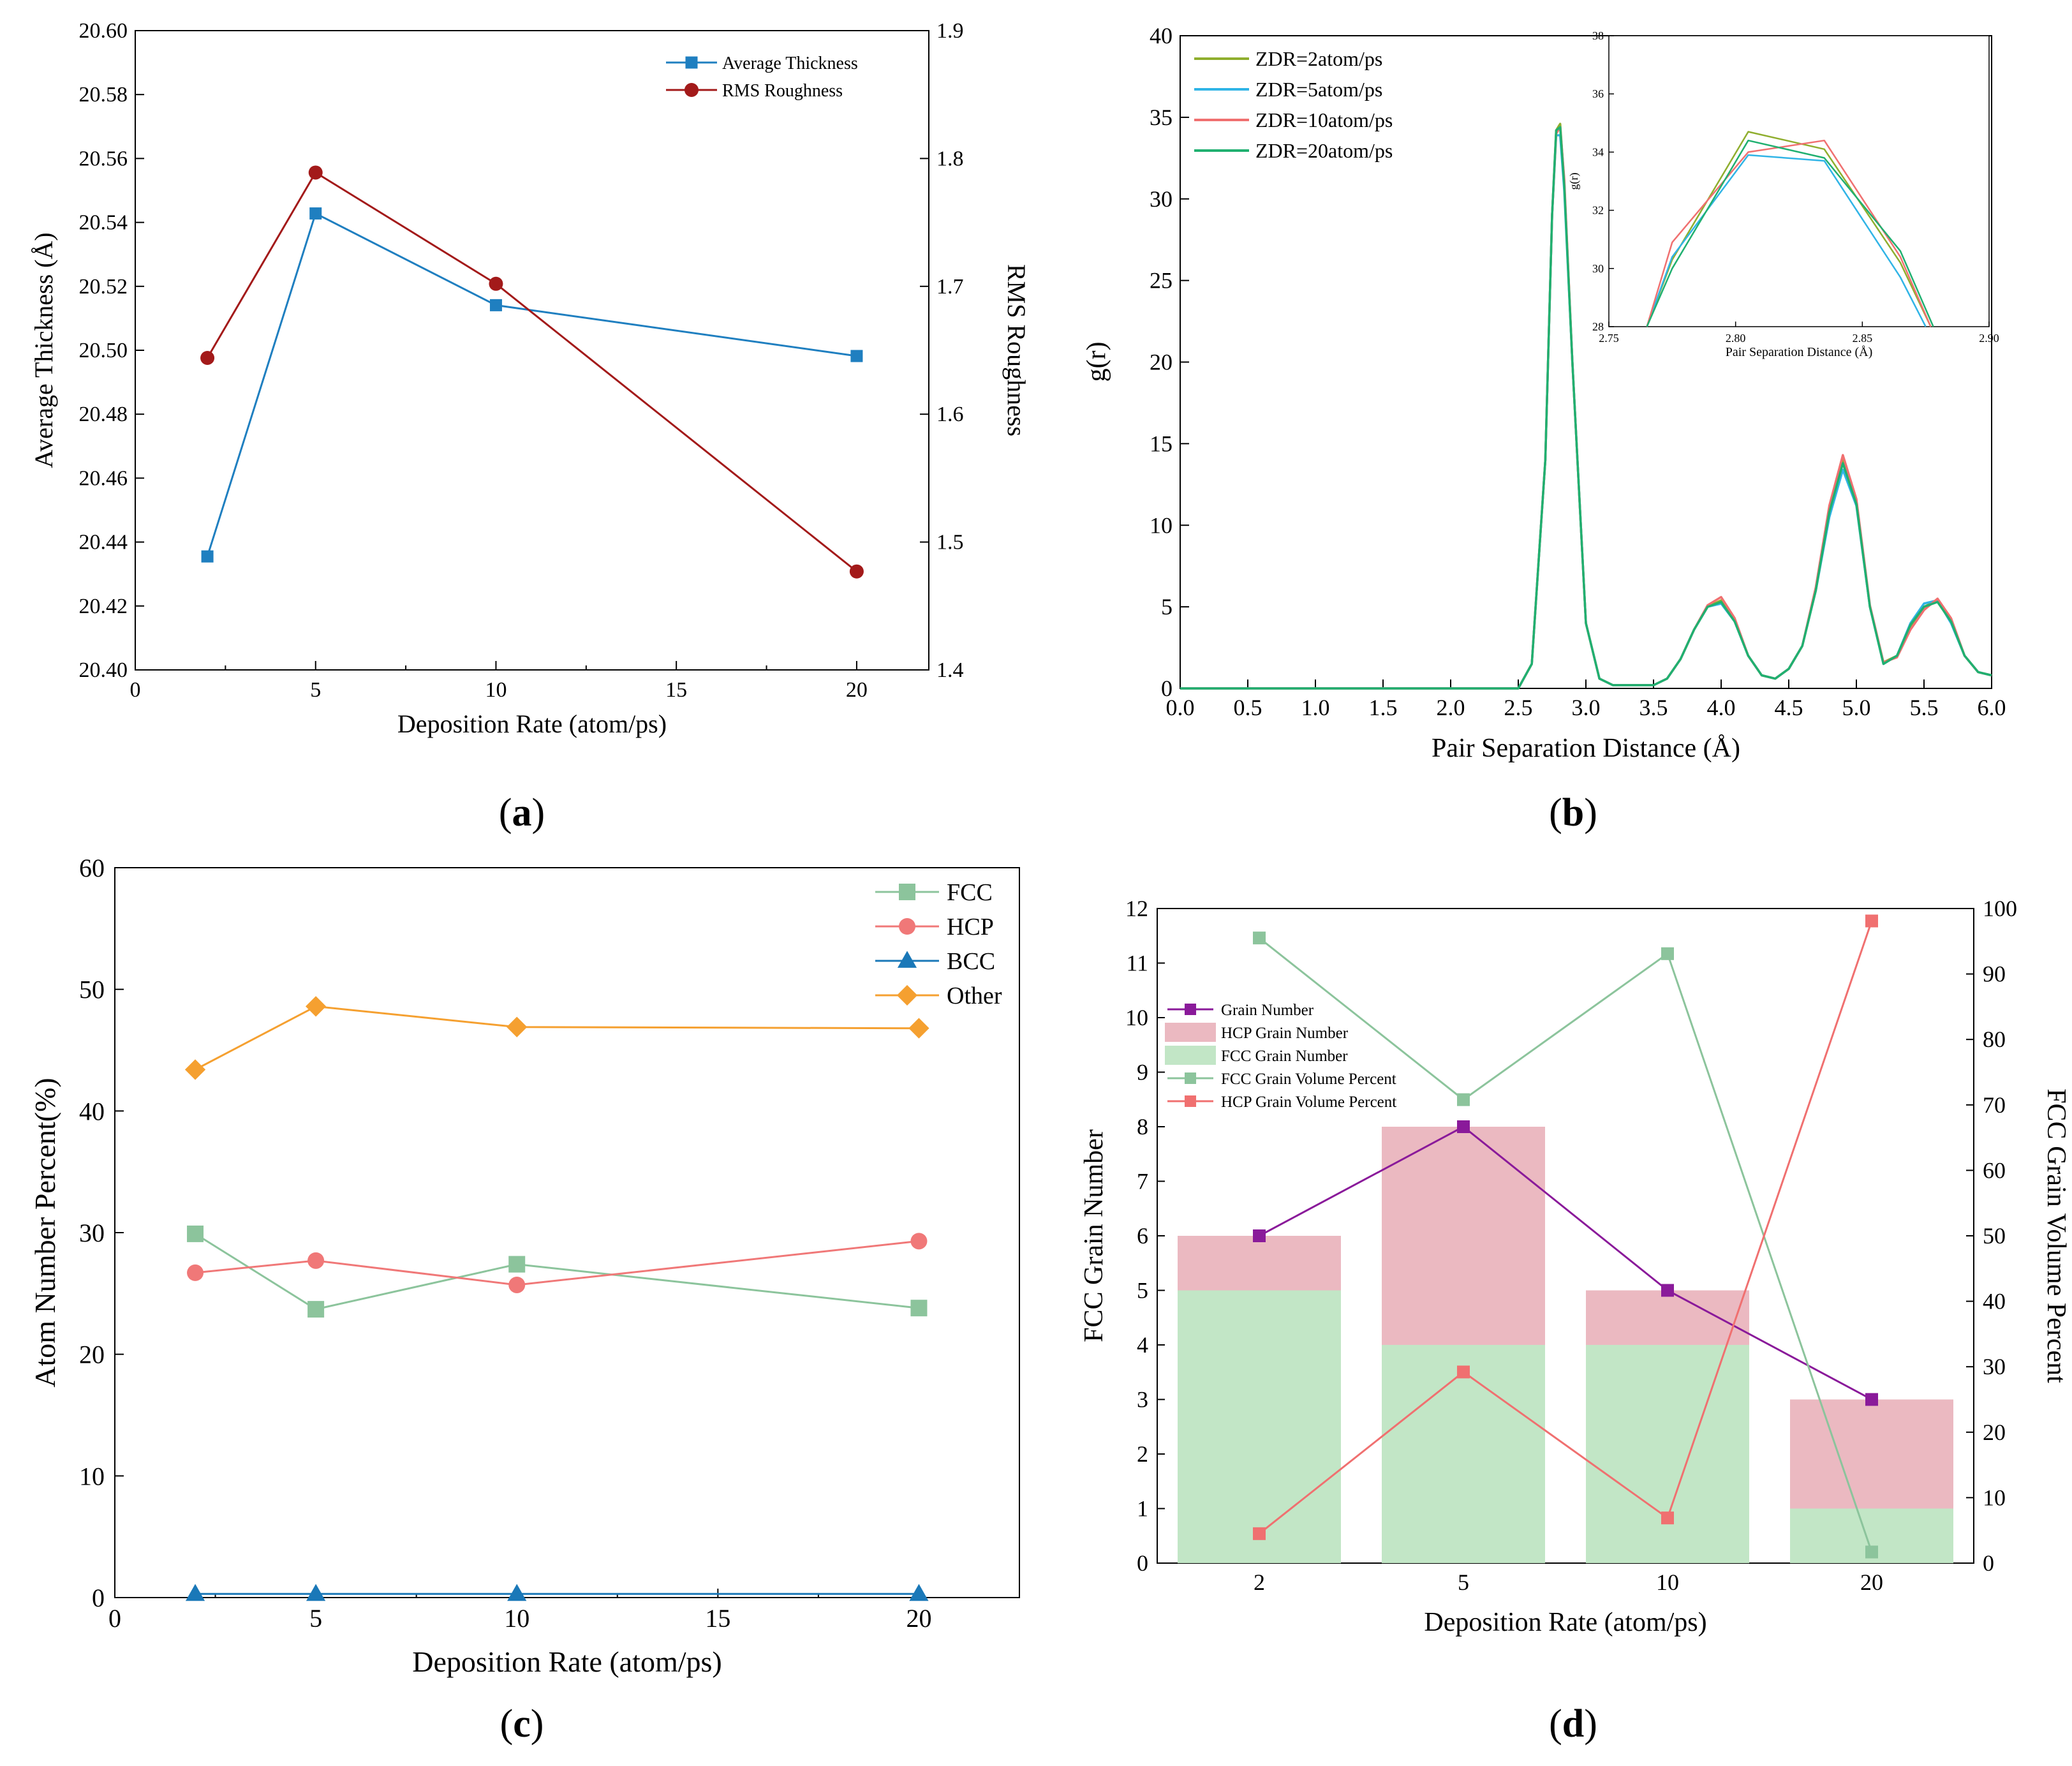 The height and width of the screenshot is (1766, 2072). What do you see at coordinates (1994, 974) in the screenshot?
I see `y2-tick-label-d: 90` at bounding box center [1994, 974].